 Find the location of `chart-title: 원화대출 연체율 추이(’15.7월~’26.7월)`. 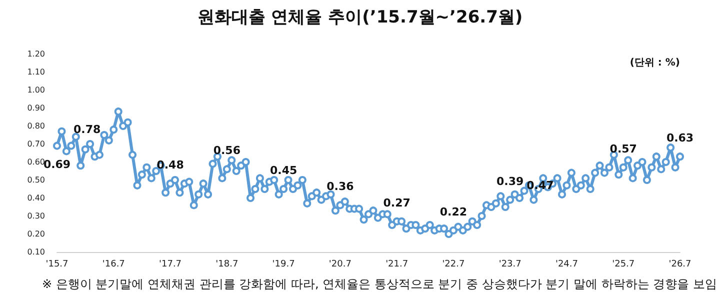

chart-title: 원화대출 연체율 추이(’15.7월~’26.7월) is located at coordinates (360, 18).